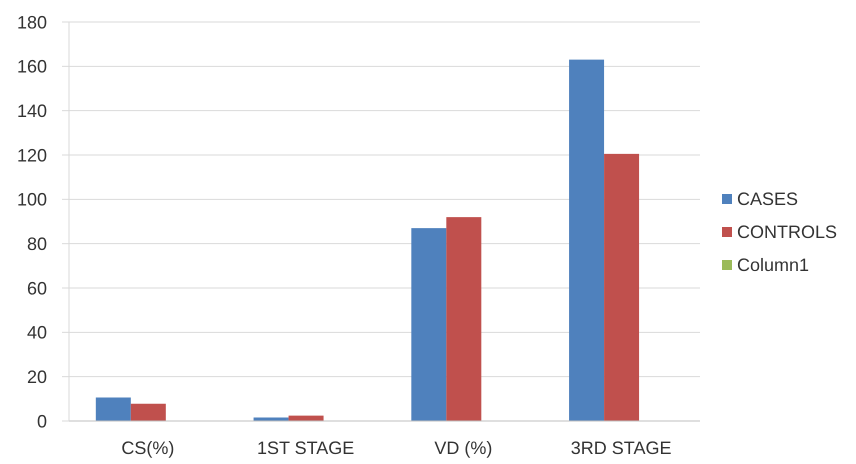  Describe the element at coordinates (305, 448) in the screenshot. I see `x-tick-label: 1ST STAGE` at that location.